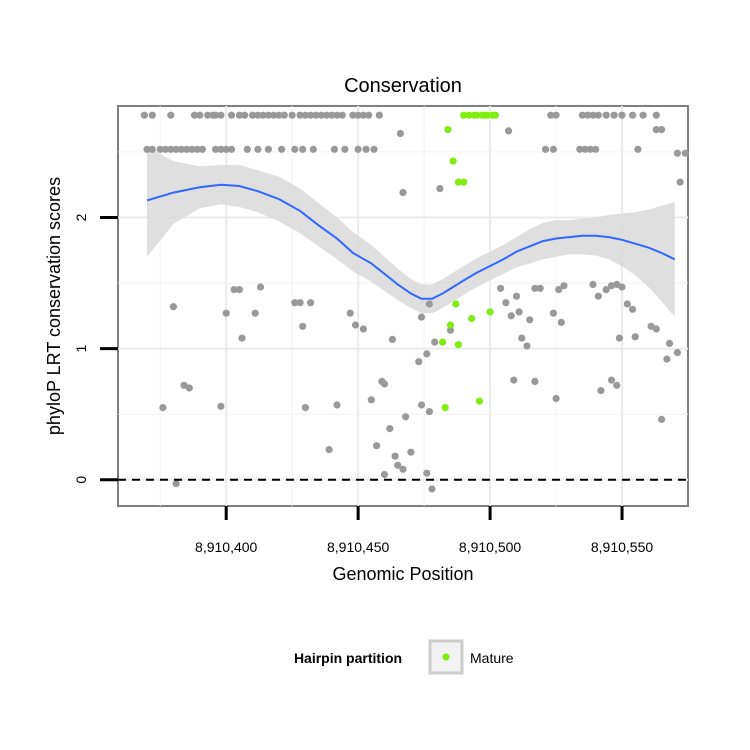  Describe the element at coordinates (81, 217) in the screenshot. I see `y-tick-label: 2` at that location.